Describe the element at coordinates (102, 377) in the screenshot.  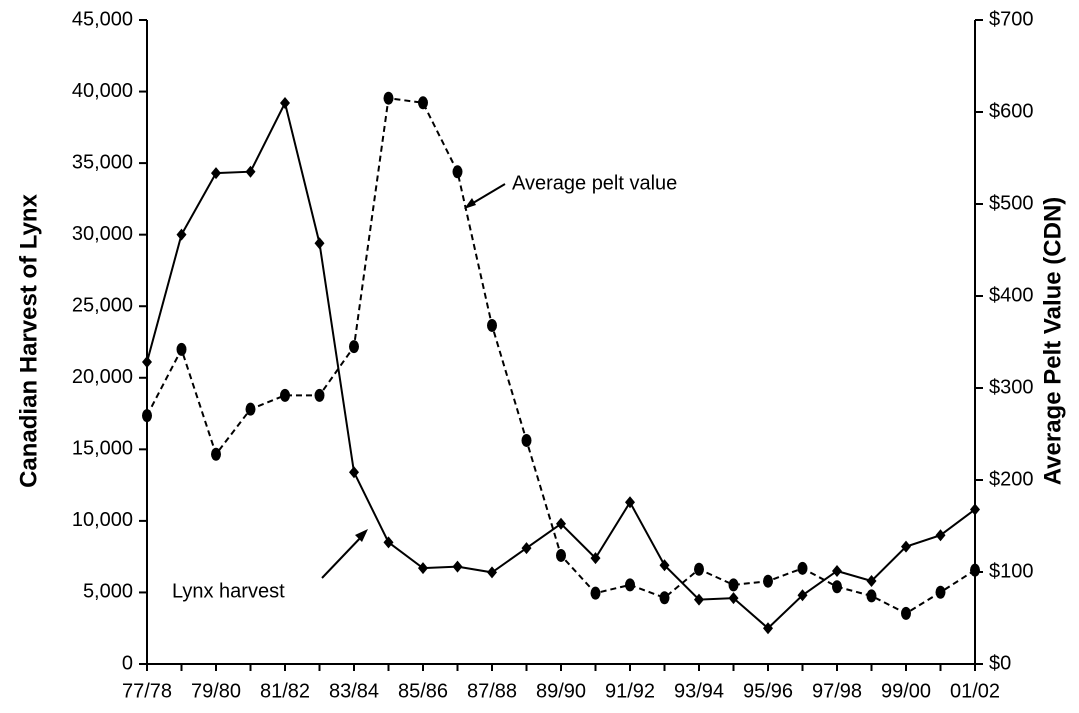
I see `y-tick-label: 20,000` at that location.